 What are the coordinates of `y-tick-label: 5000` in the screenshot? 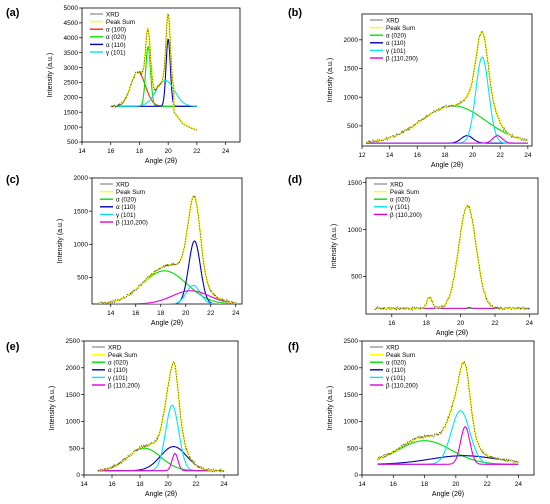 It's located at (71, 8).